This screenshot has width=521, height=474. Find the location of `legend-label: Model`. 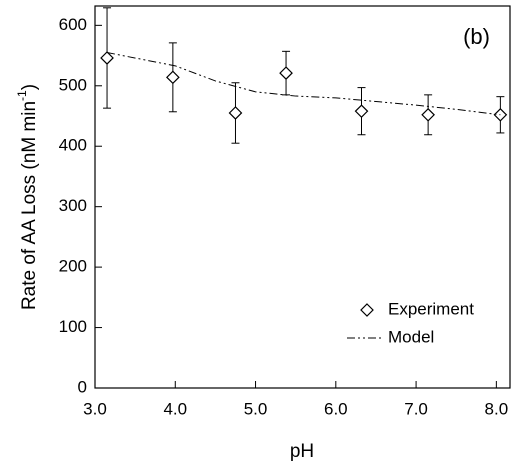

legend-label: Model is located at coordinates (411, 336).